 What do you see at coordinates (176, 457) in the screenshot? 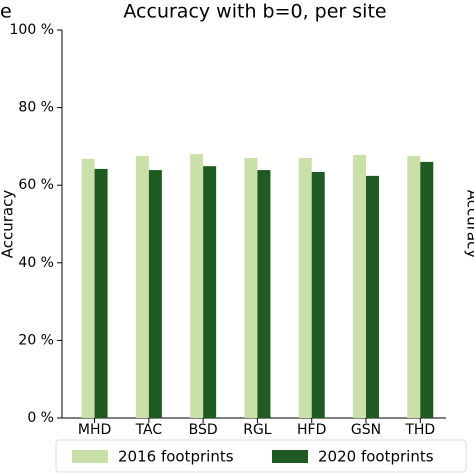
I see `legend-label: 2016 footprints` at bounding box center [176, 457].